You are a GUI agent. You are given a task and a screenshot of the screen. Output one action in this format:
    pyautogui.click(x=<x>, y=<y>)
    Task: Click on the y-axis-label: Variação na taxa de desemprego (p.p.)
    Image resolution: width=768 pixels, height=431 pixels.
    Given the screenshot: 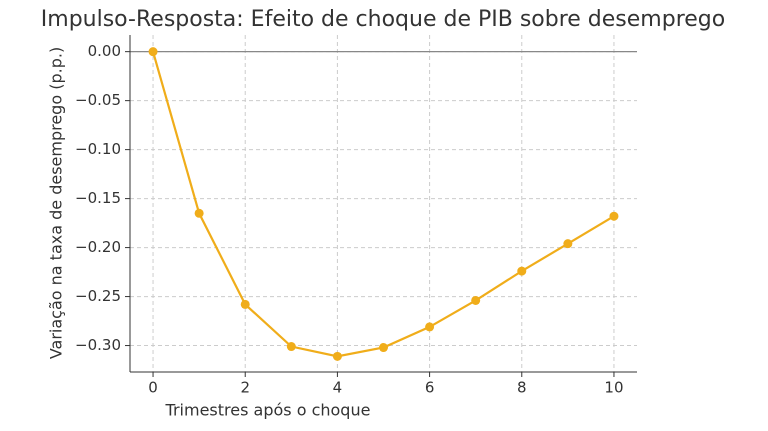 What is the action you would take?
    pyautogui.click(x=56, y=203)
    